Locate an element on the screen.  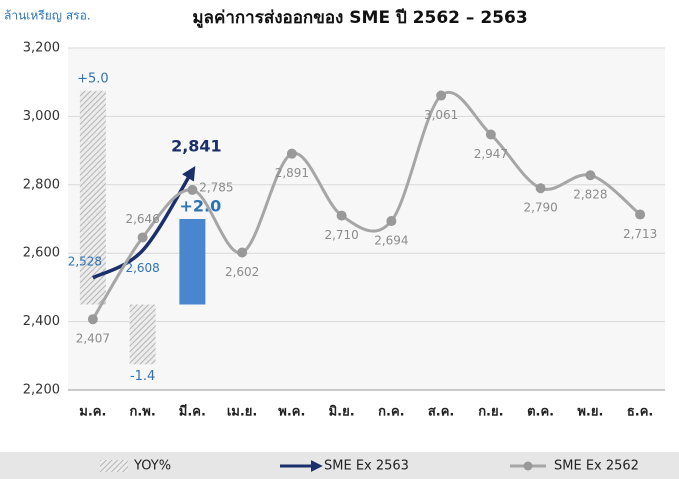
y-axis-label: ล้านเหรียญ สรอ. is located at coordinates (47, 16).